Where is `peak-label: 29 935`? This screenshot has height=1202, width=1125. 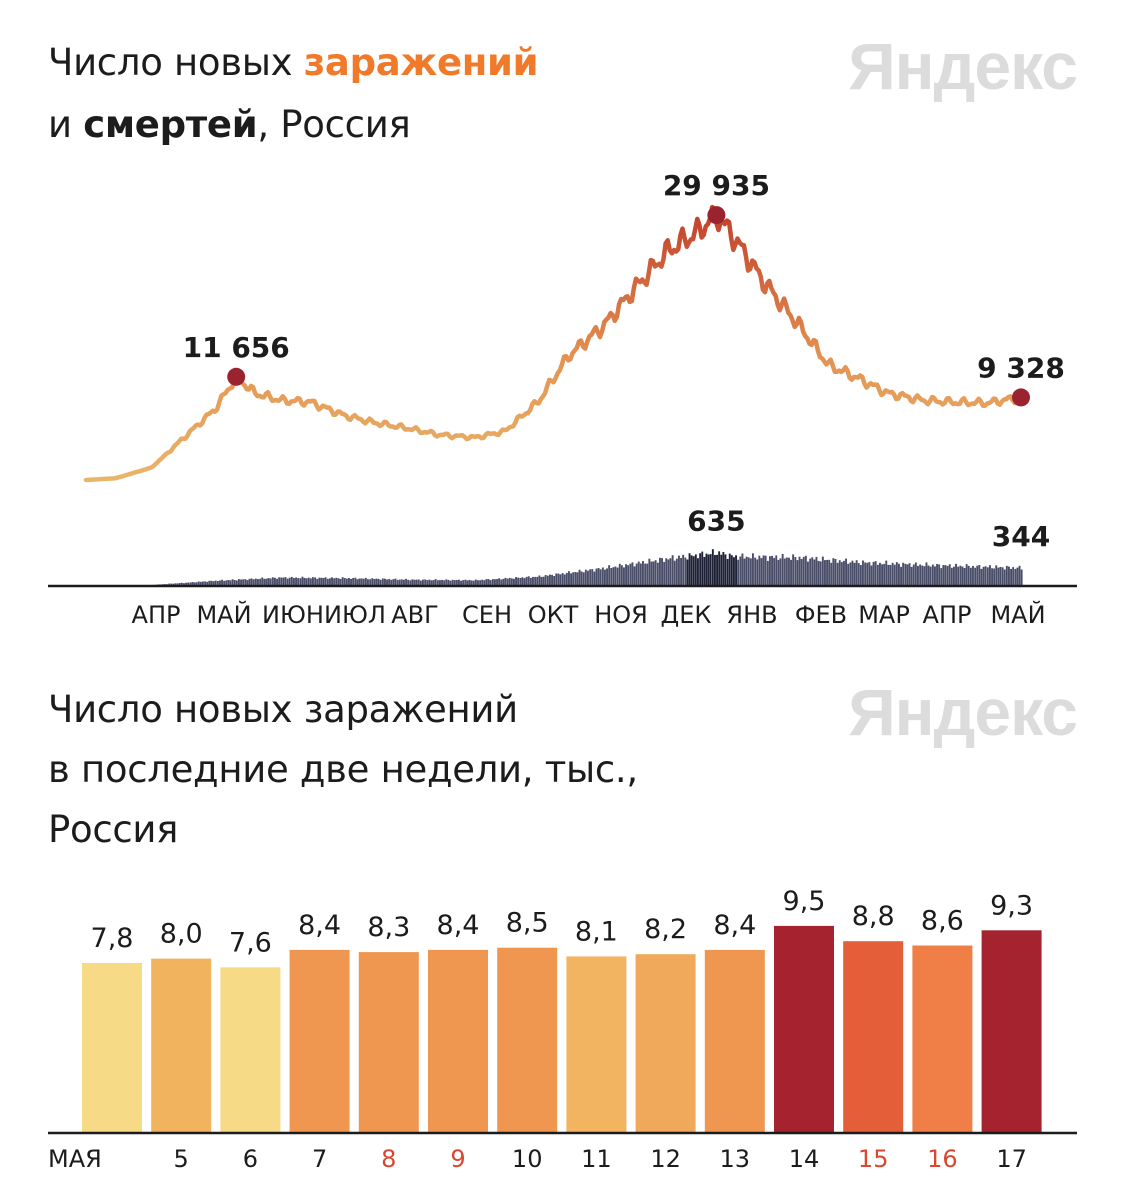
peak-label: 29 935 is located at coordinates (716, 185).